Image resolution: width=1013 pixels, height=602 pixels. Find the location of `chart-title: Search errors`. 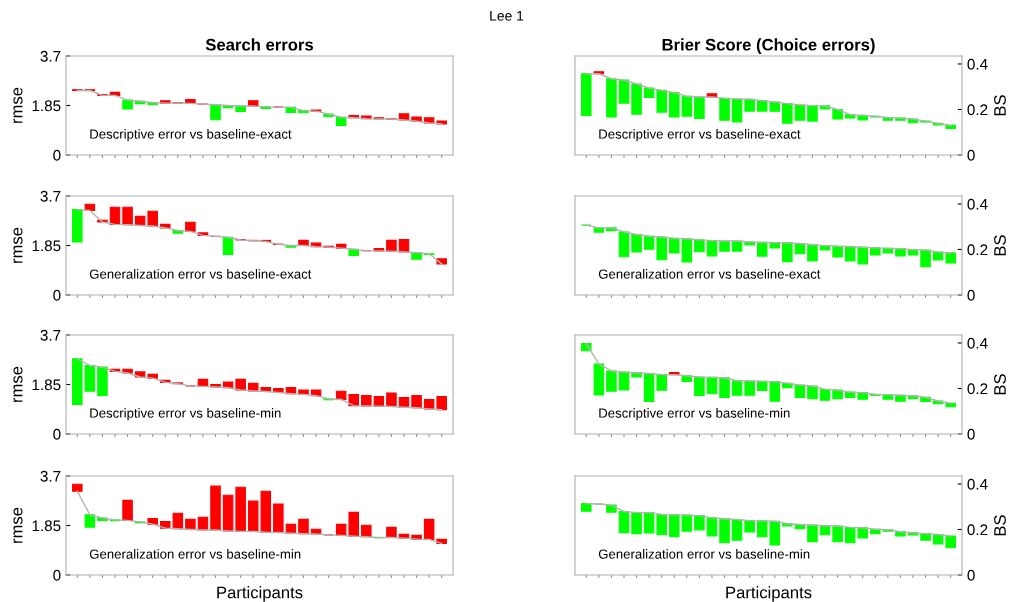

chart-title: Search errors is located at coordinates (259, 44).